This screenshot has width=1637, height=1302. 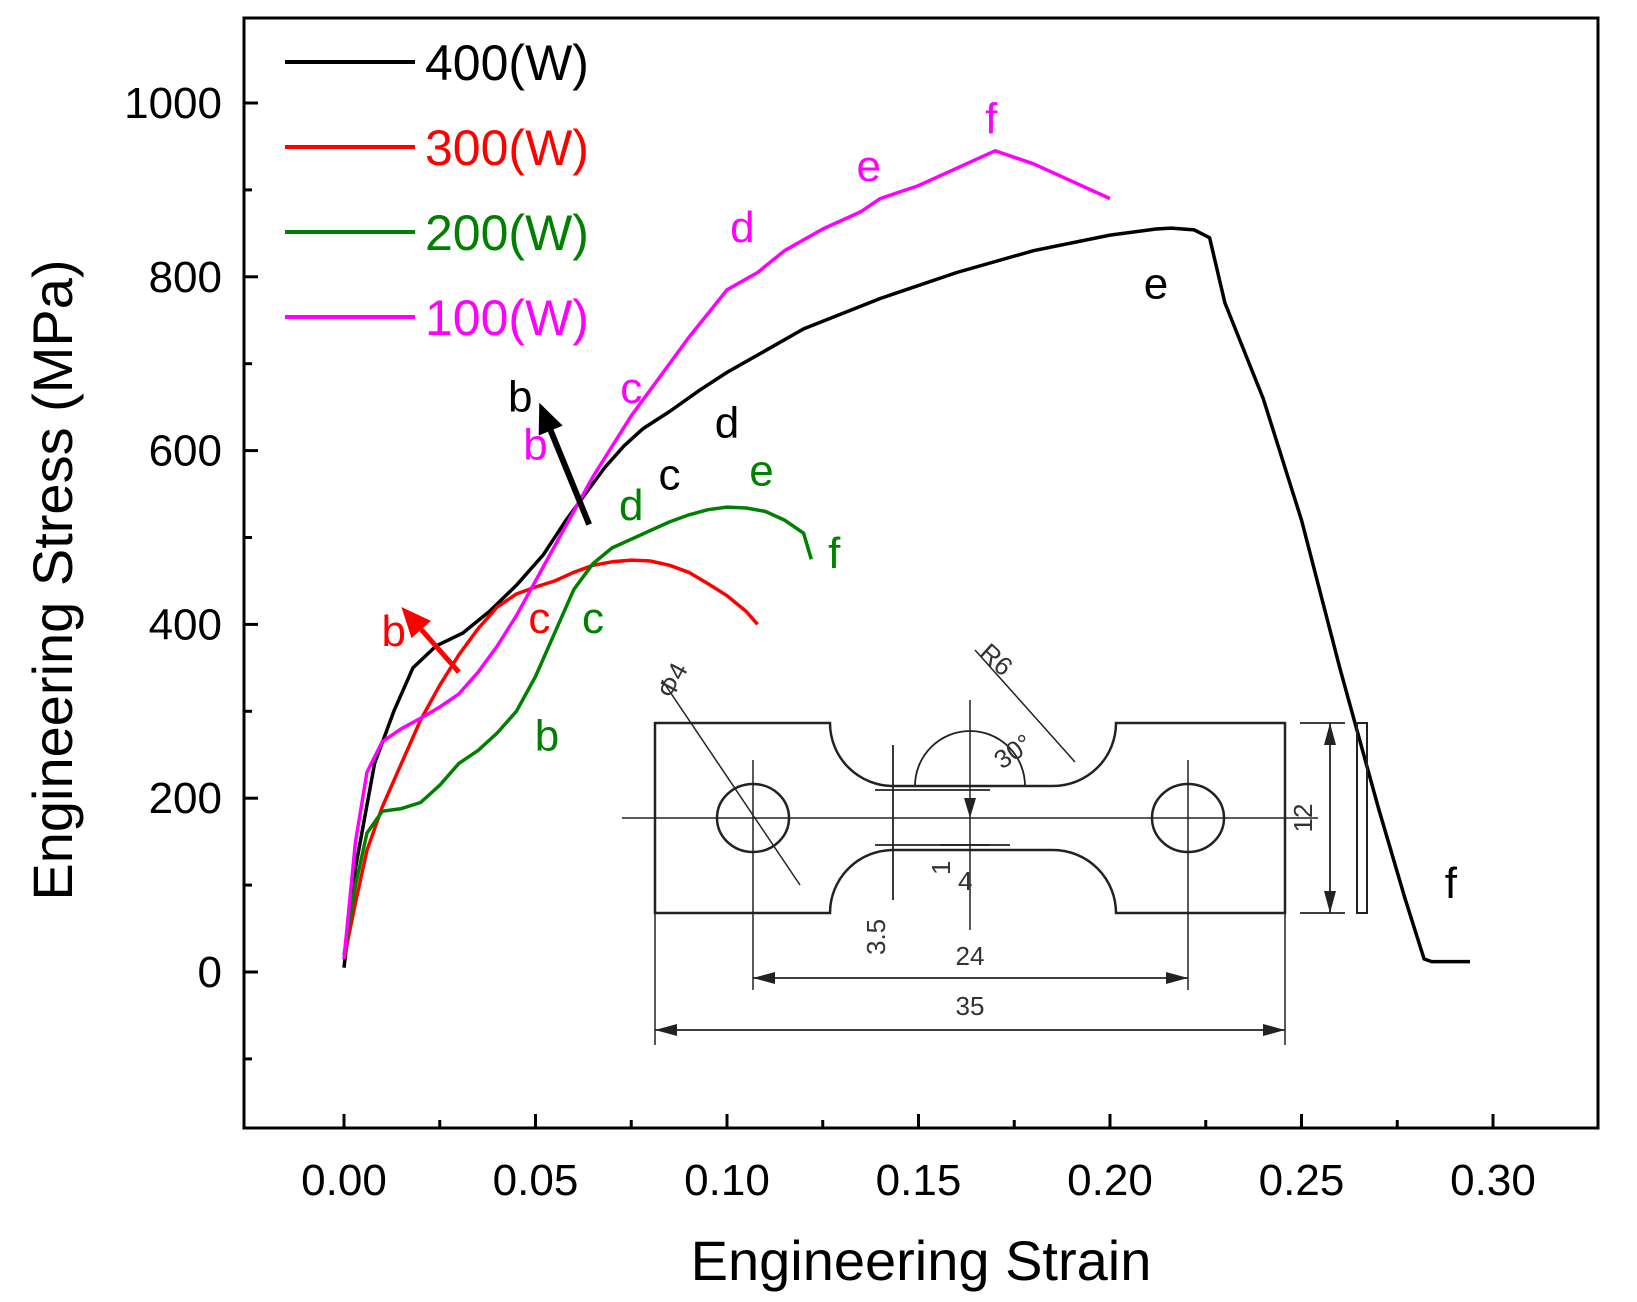 I want to click on legend-label: 200(W), so click(x=507, y=233).